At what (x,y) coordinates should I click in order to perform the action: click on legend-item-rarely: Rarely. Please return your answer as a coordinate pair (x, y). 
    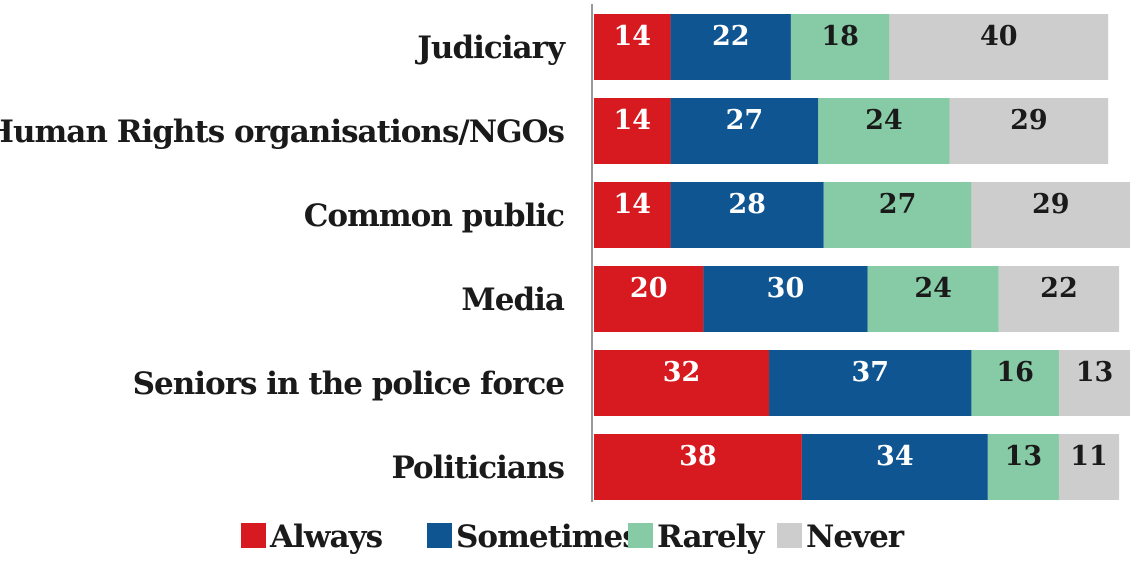
    Looking at the image, I should click on (697, 537).